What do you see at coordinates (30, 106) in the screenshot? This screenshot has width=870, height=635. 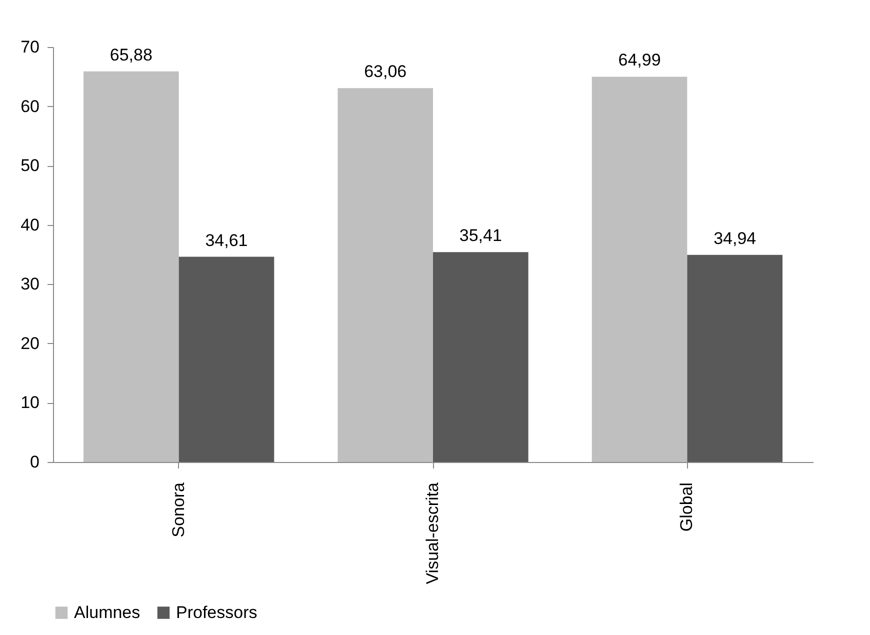 I see `y-tick-label: 60` at bounding box center [30, 106].